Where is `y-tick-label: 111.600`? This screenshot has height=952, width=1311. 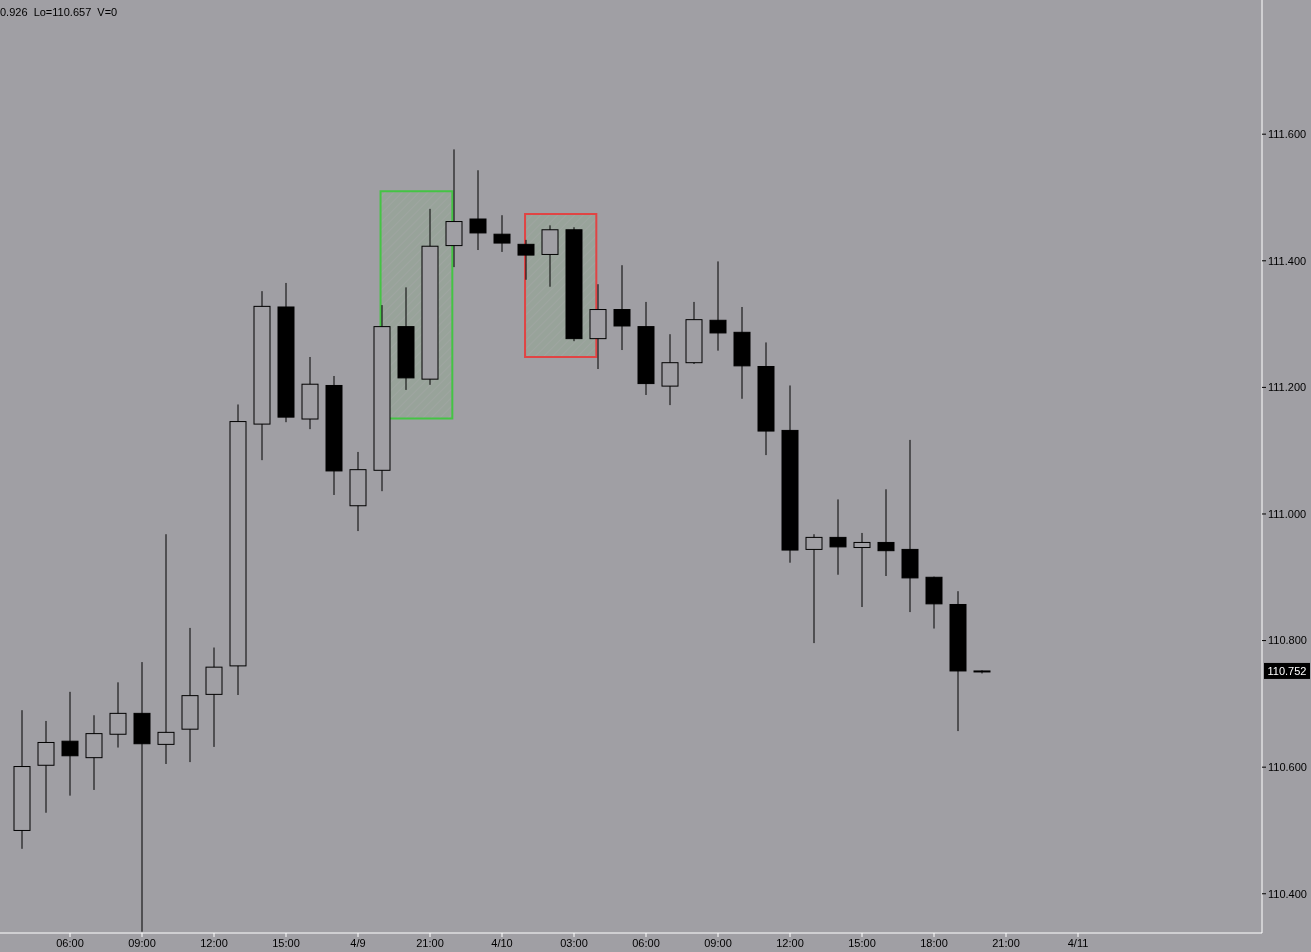
y-tick-label: 111.600 is located at coordinates (1287, 134).